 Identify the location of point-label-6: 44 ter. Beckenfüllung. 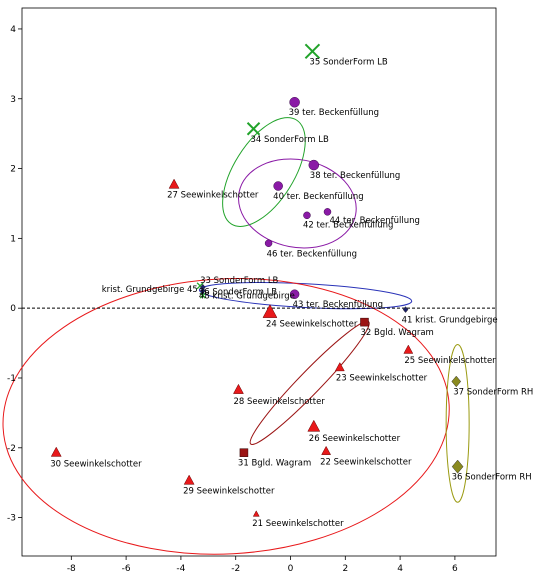
(374, 221).